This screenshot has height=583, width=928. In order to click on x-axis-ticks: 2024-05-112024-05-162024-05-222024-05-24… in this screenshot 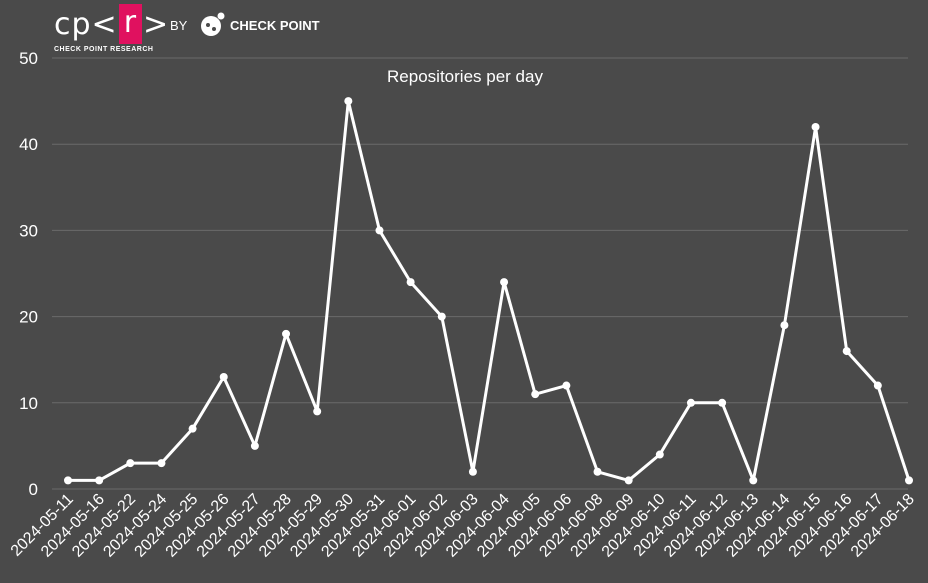, I will do `click(463, 526)`.